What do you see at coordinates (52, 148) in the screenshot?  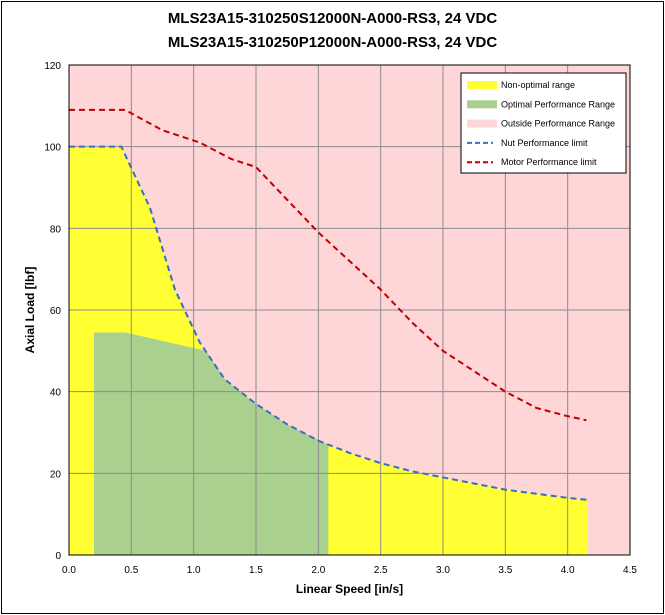 I see `y-tick-label: 100` at bounding box center [52, 148].